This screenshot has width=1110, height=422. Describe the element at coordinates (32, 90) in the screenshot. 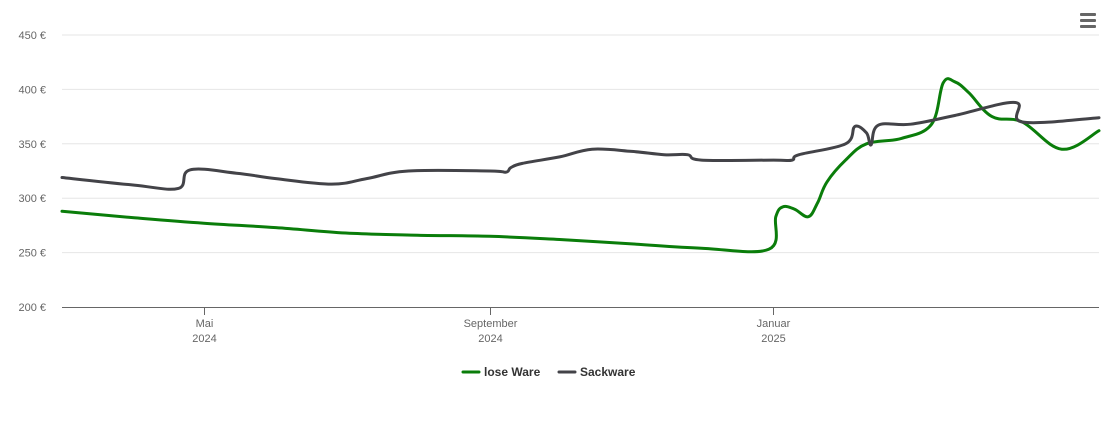

I see `y-tick-label: 400 €` at that location.